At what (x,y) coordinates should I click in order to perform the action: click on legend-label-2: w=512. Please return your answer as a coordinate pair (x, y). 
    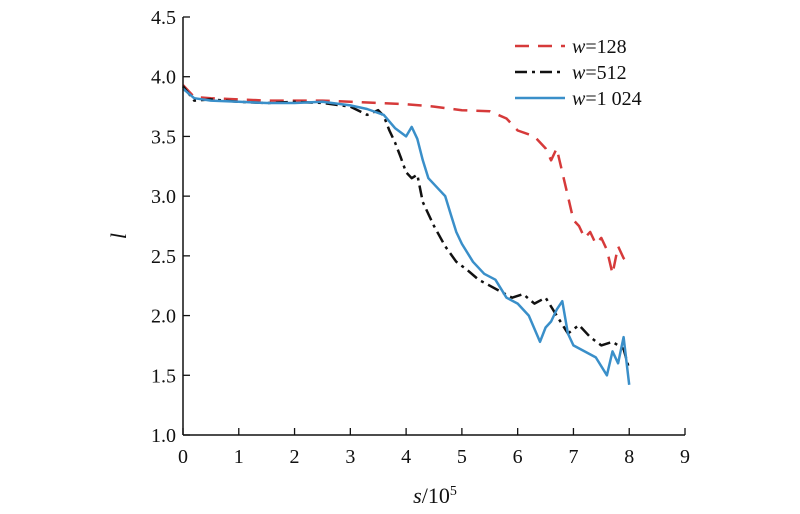
    Looking at the image, I should click on (599, 73).